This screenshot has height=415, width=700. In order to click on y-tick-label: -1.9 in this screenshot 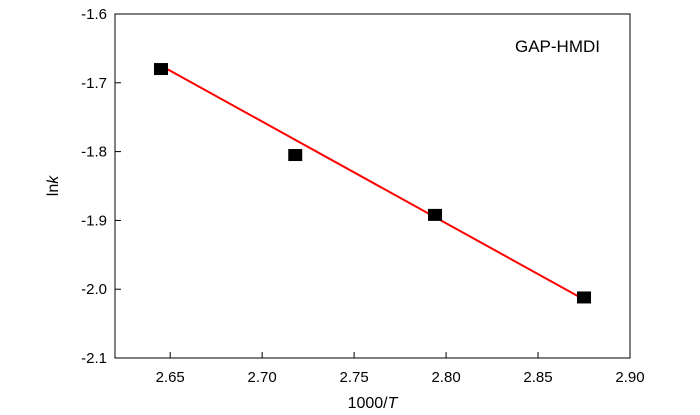, I will do `click(94, 220)`.